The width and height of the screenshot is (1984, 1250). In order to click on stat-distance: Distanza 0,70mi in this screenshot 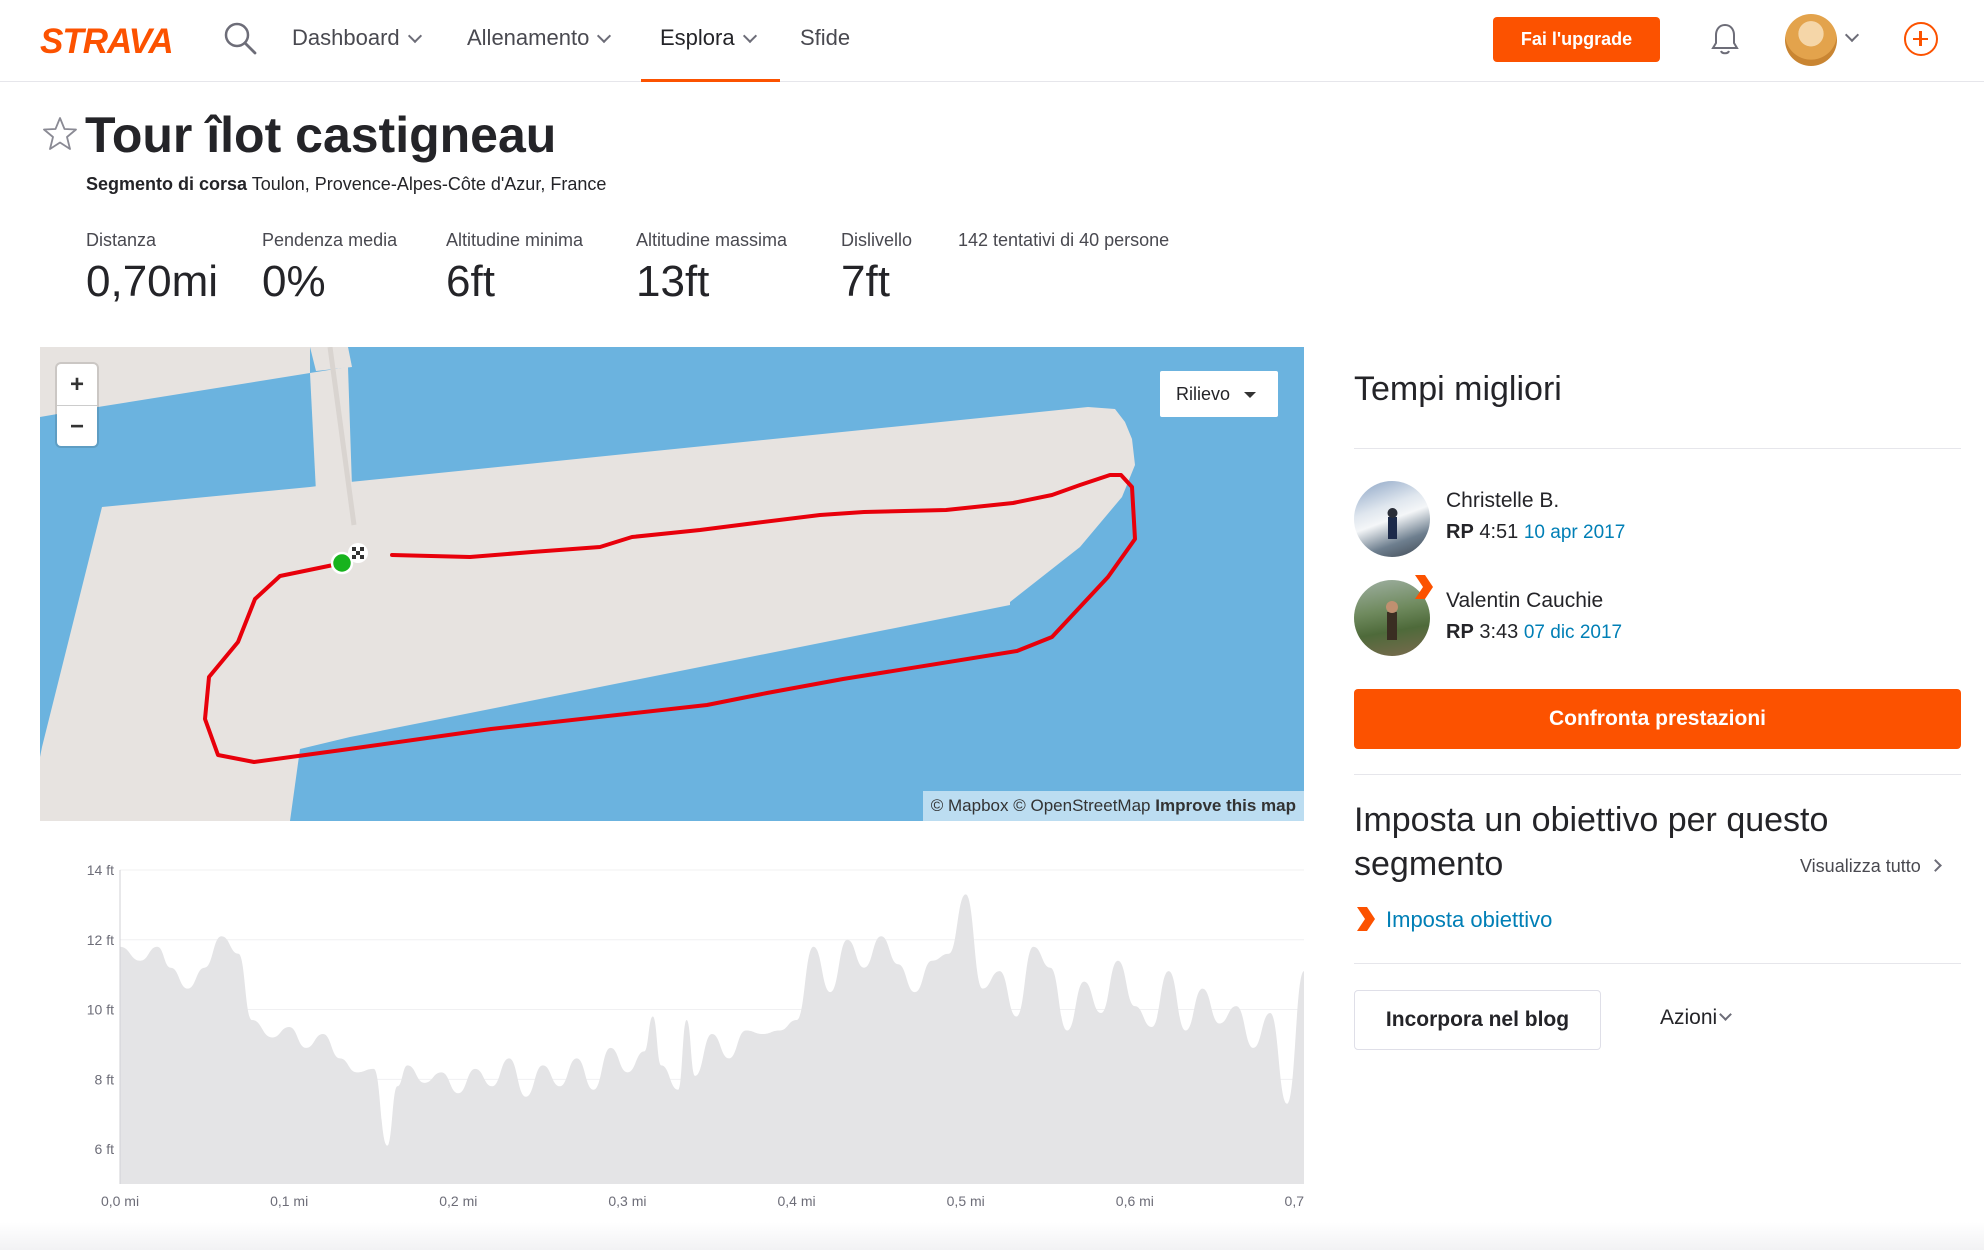, I will do `click(152, 268)`.